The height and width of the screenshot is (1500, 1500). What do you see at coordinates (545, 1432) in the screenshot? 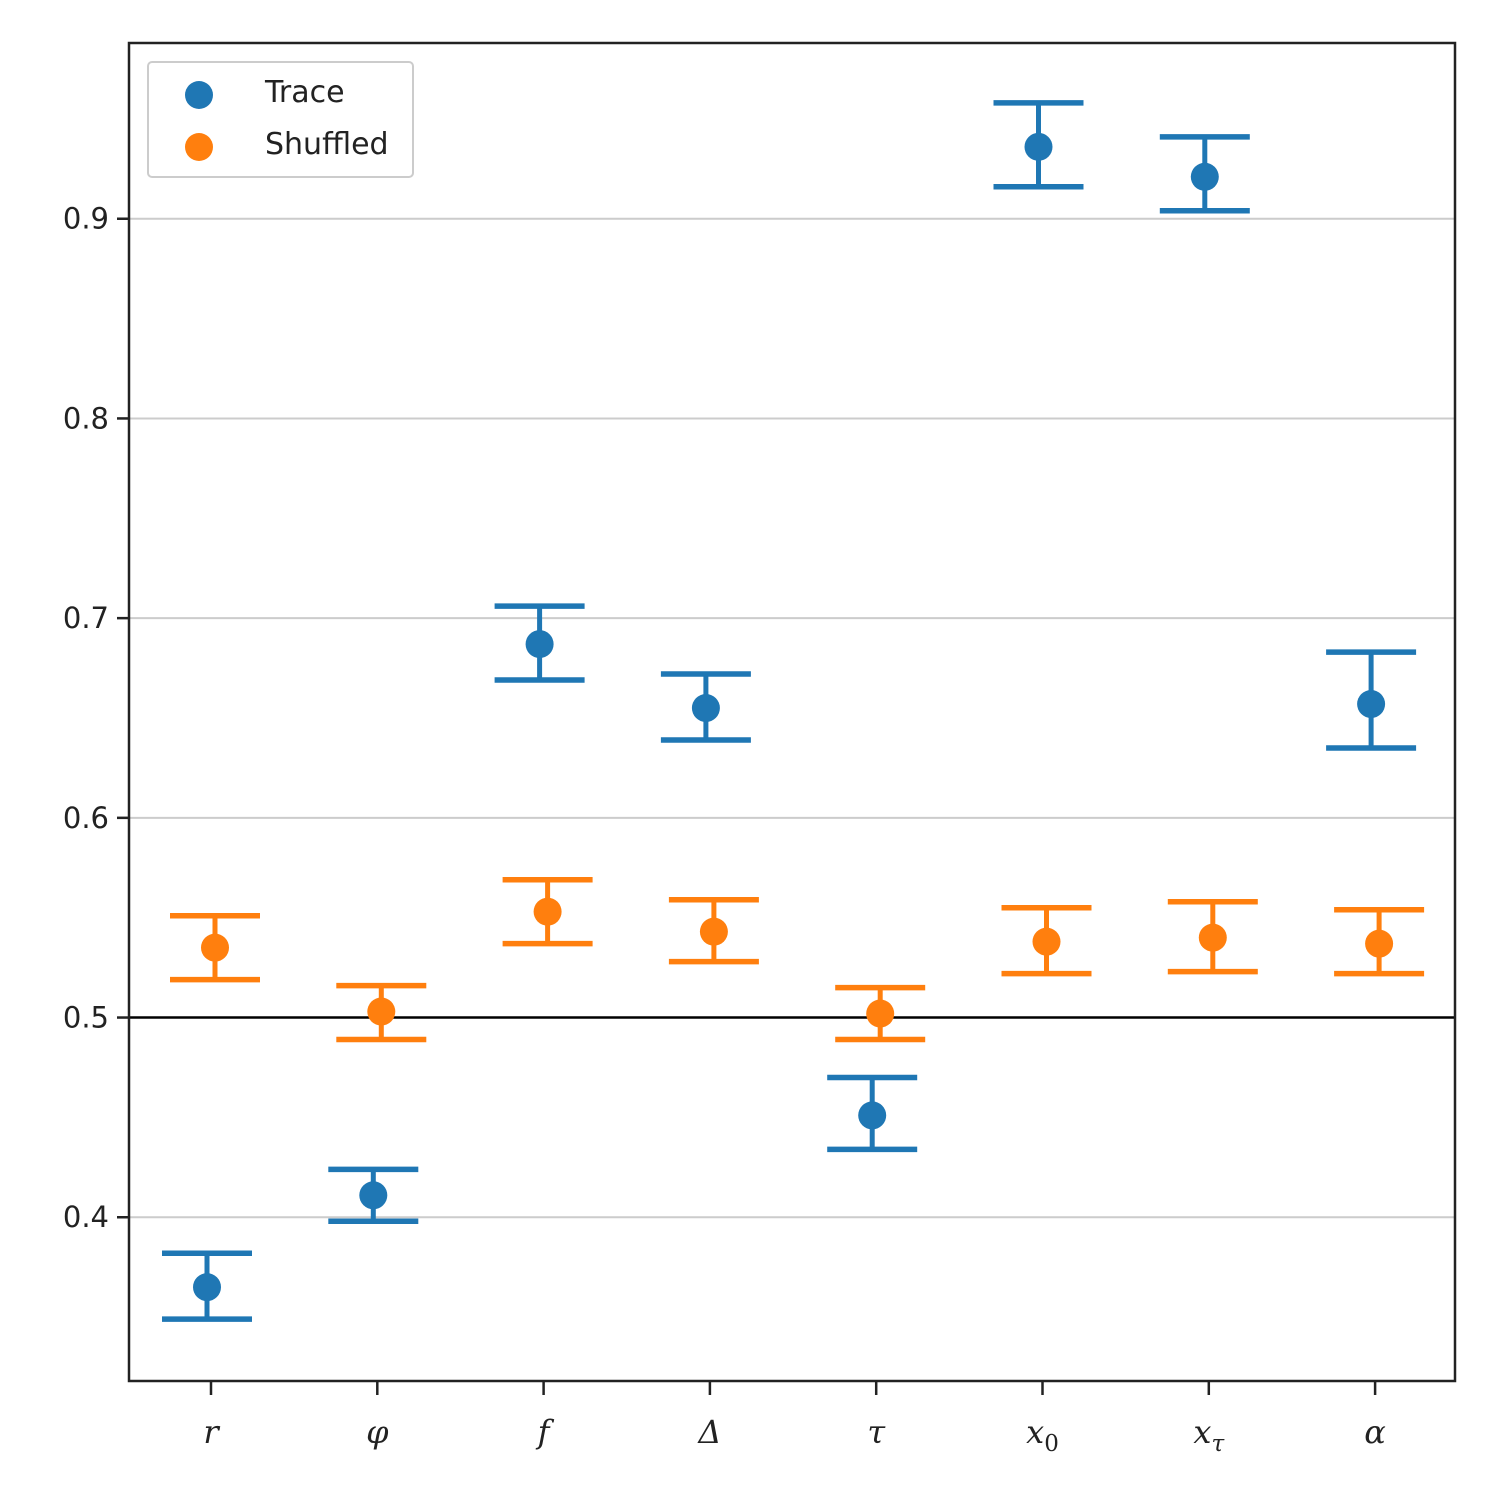
I see `x-tick-label: f` at bounding box center [545, 1432].